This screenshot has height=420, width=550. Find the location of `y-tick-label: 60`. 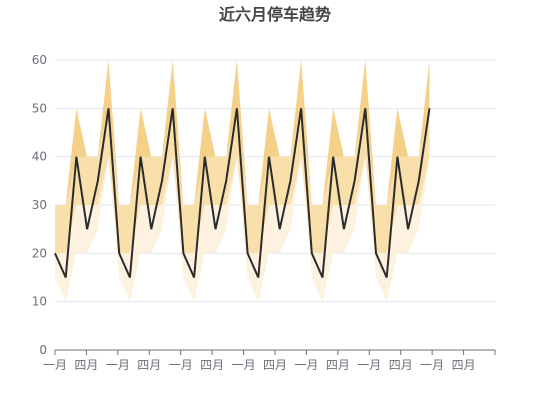

y-tick-label: 60 is located at coordinates (39, 60).